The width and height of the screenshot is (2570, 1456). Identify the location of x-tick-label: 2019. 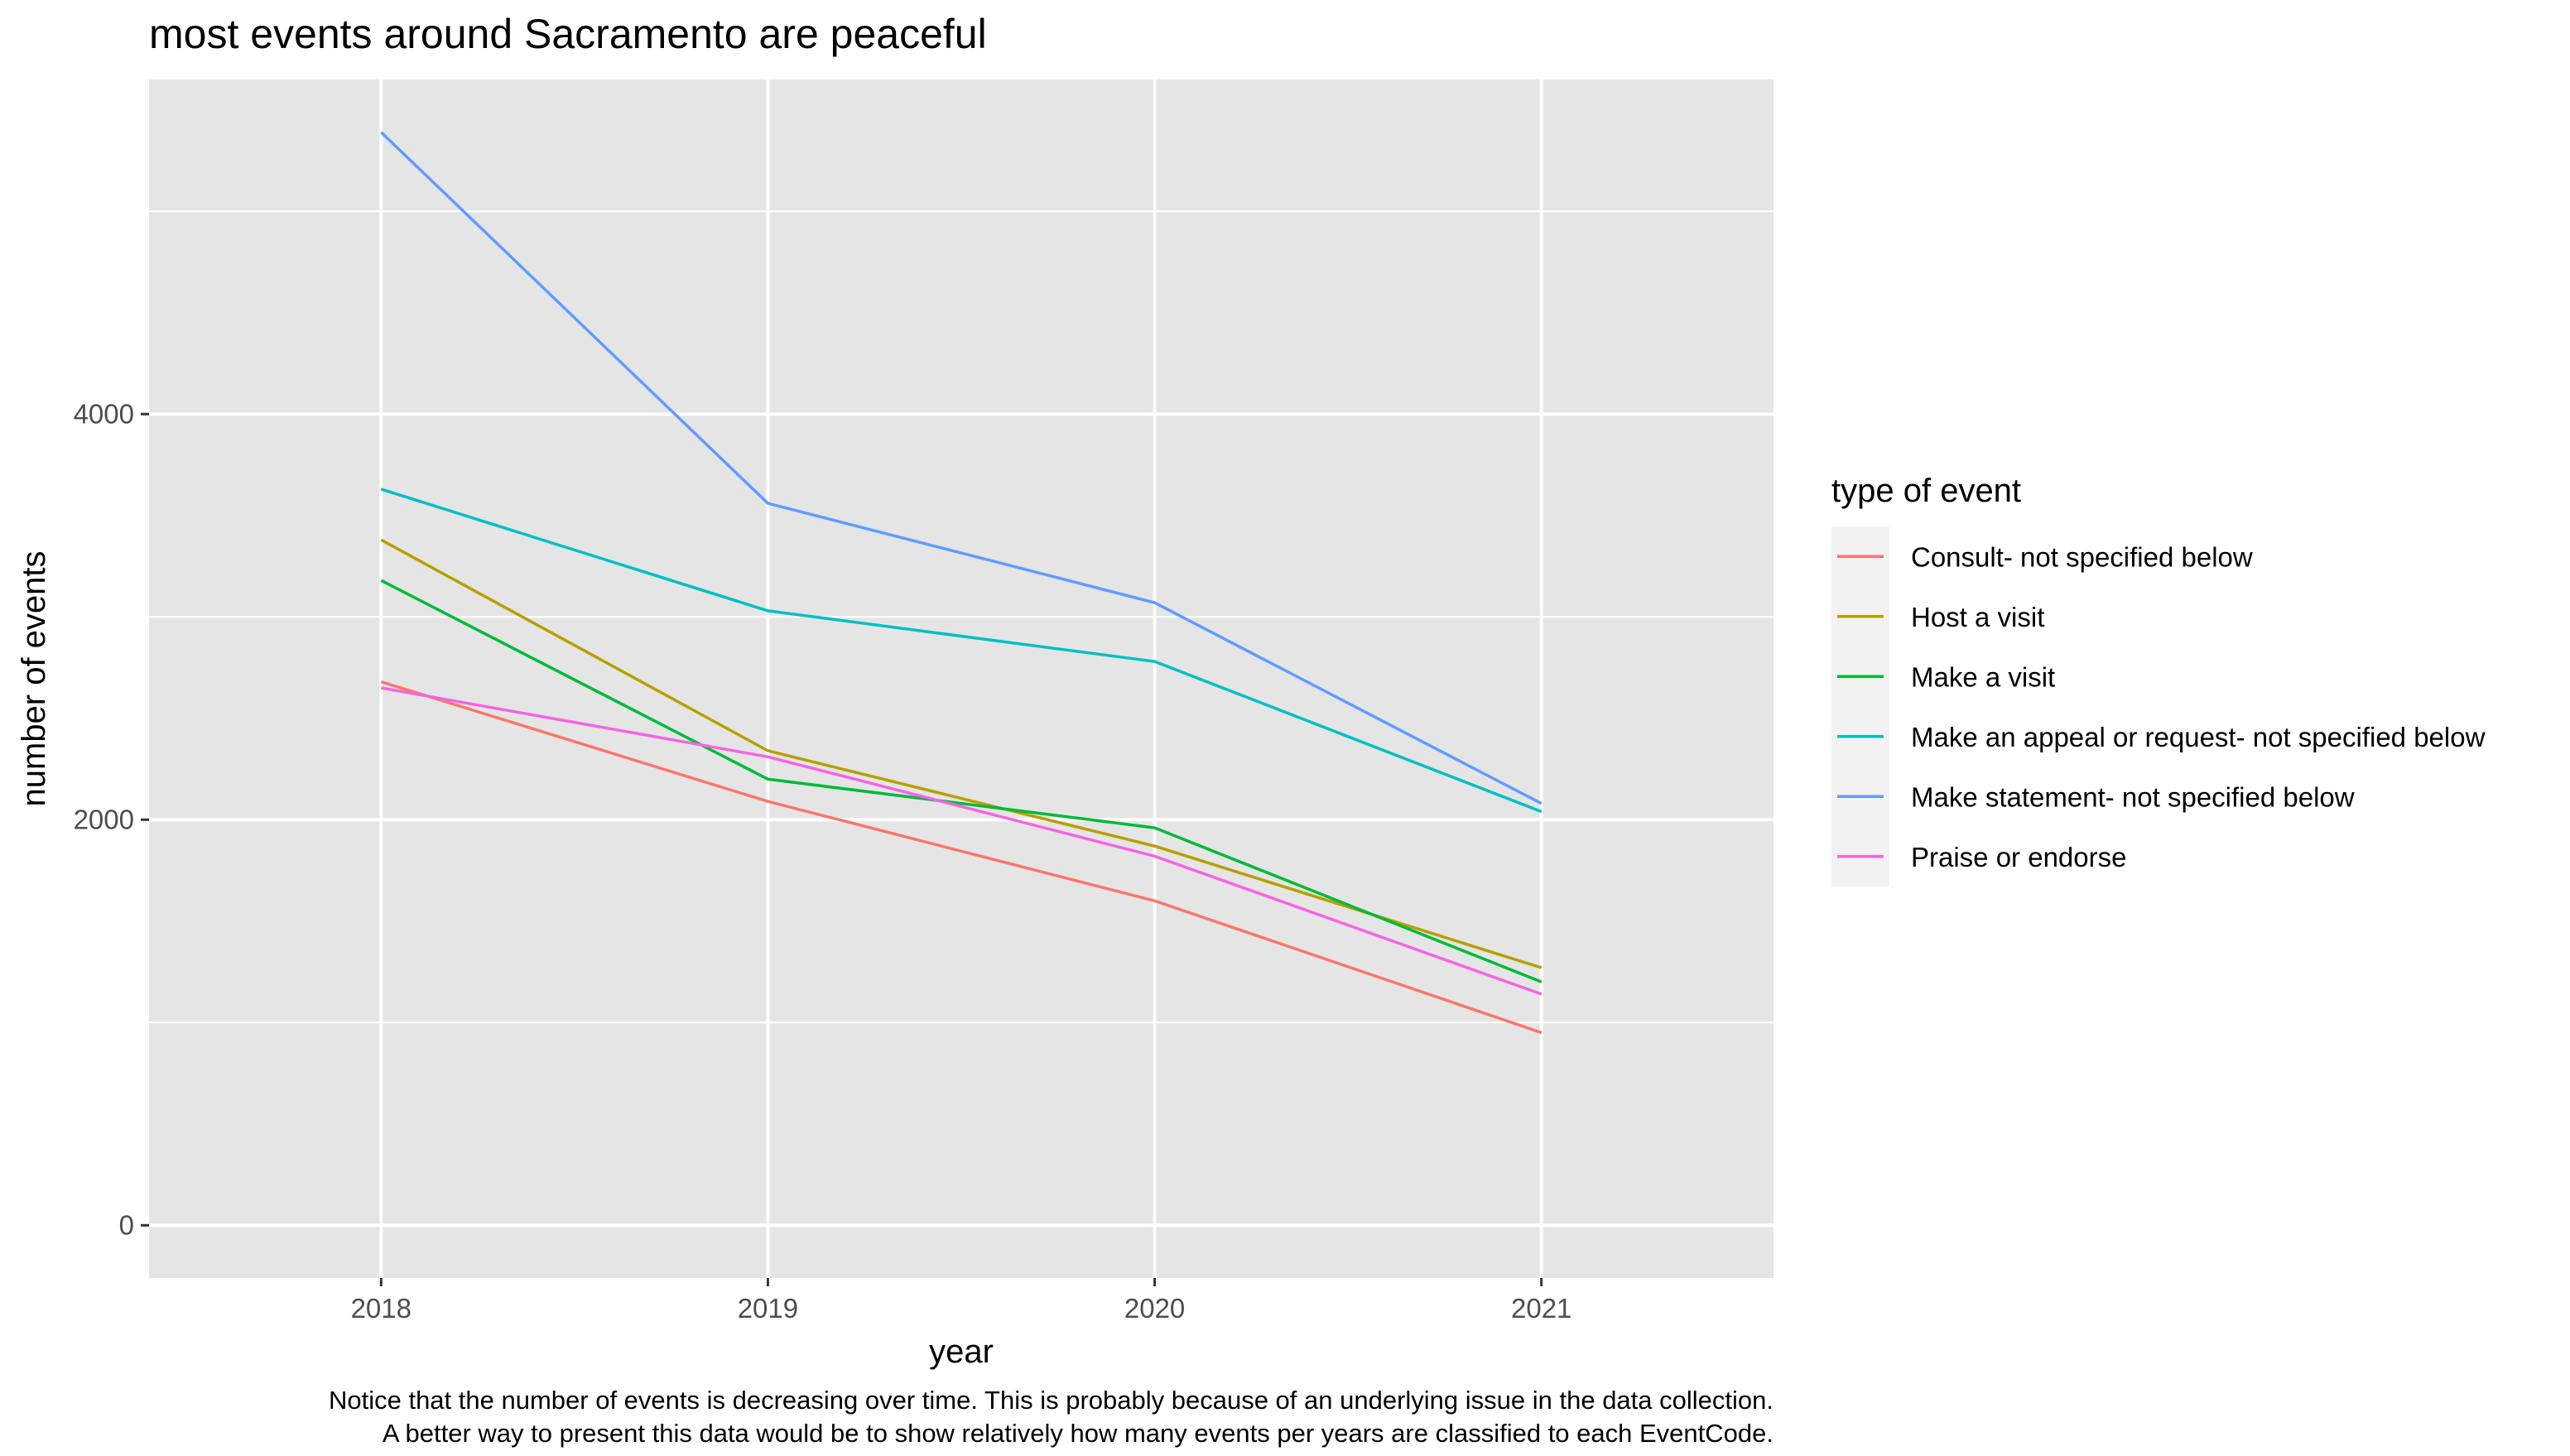
(768, 1308).